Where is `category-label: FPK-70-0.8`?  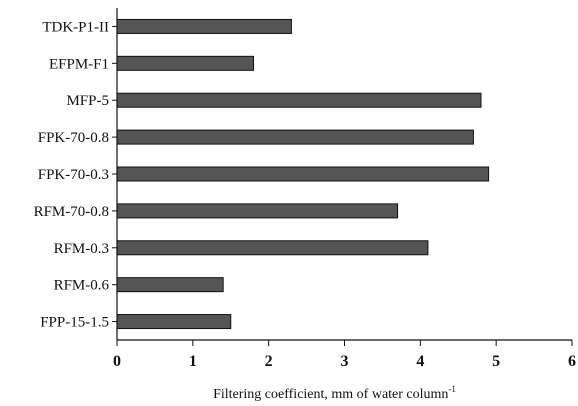 category-label: FPK-70-0.8 is located at coordinates (73, 138).